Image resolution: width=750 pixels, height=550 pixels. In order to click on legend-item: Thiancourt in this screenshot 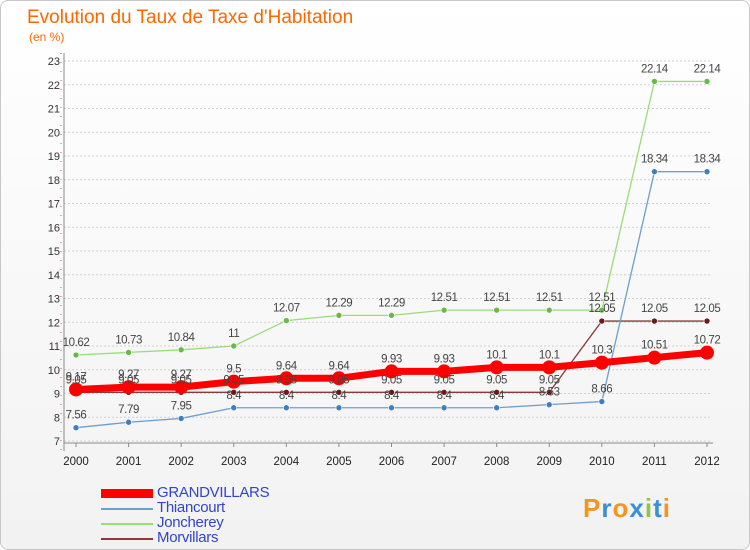, I will do `click(211, 508)`.